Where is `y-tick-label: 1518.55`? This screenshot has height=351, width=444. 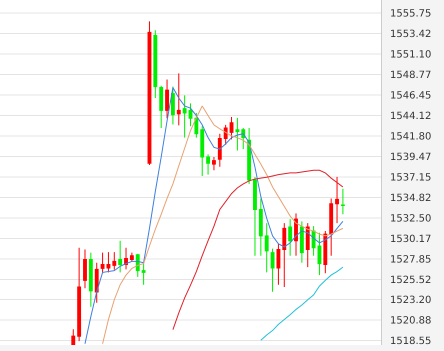
y-tick-label: 1518.55 is located at coordinates (411, 342).